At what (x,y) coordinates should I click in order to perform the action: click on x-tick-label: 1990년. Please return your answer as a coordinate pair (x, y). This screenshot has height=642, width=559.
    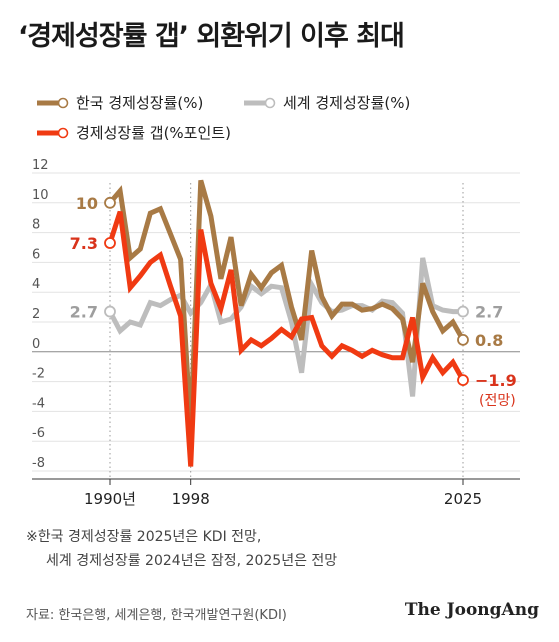
    Looking at the image, I should click on (110, 499).